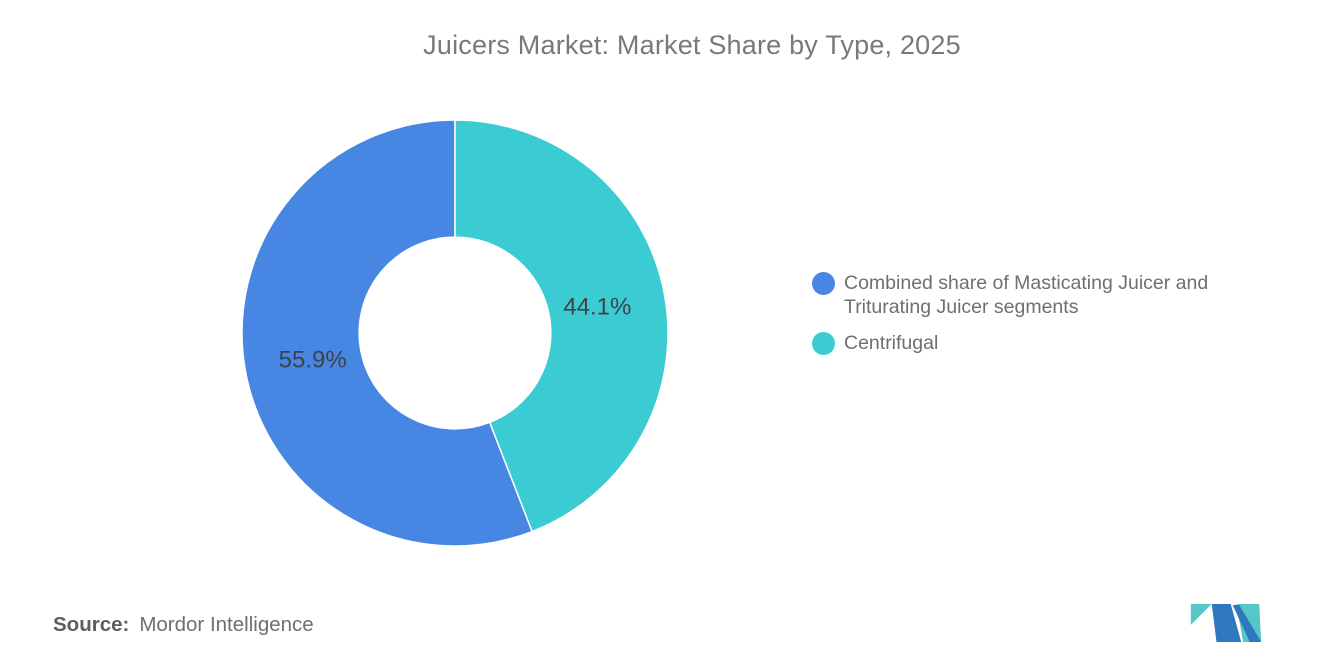 This screenshot has height=665, width=1320. What do you see at coordinates (313, 360) in the screenshot?
I see `pie-slice-label-combined-masticating-triturating: 55.9%` at bounding box center [313, 360].